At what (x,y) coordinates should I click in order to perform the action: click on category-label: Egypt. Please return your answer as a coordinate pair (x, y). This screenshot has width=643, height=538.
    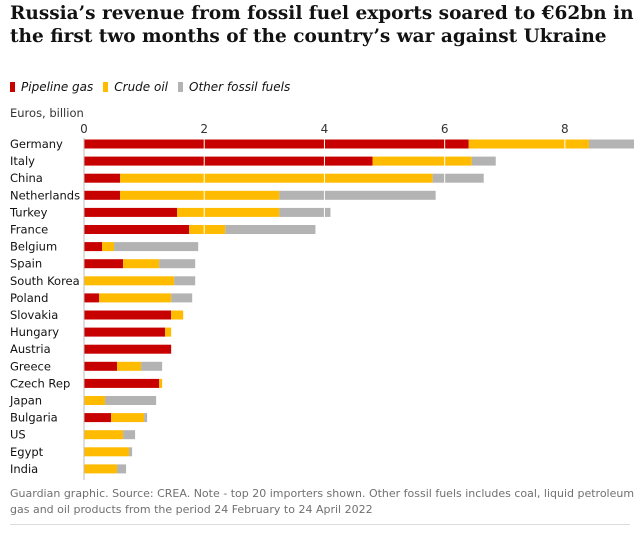
    Looking at the image, I should click on (27, 452).